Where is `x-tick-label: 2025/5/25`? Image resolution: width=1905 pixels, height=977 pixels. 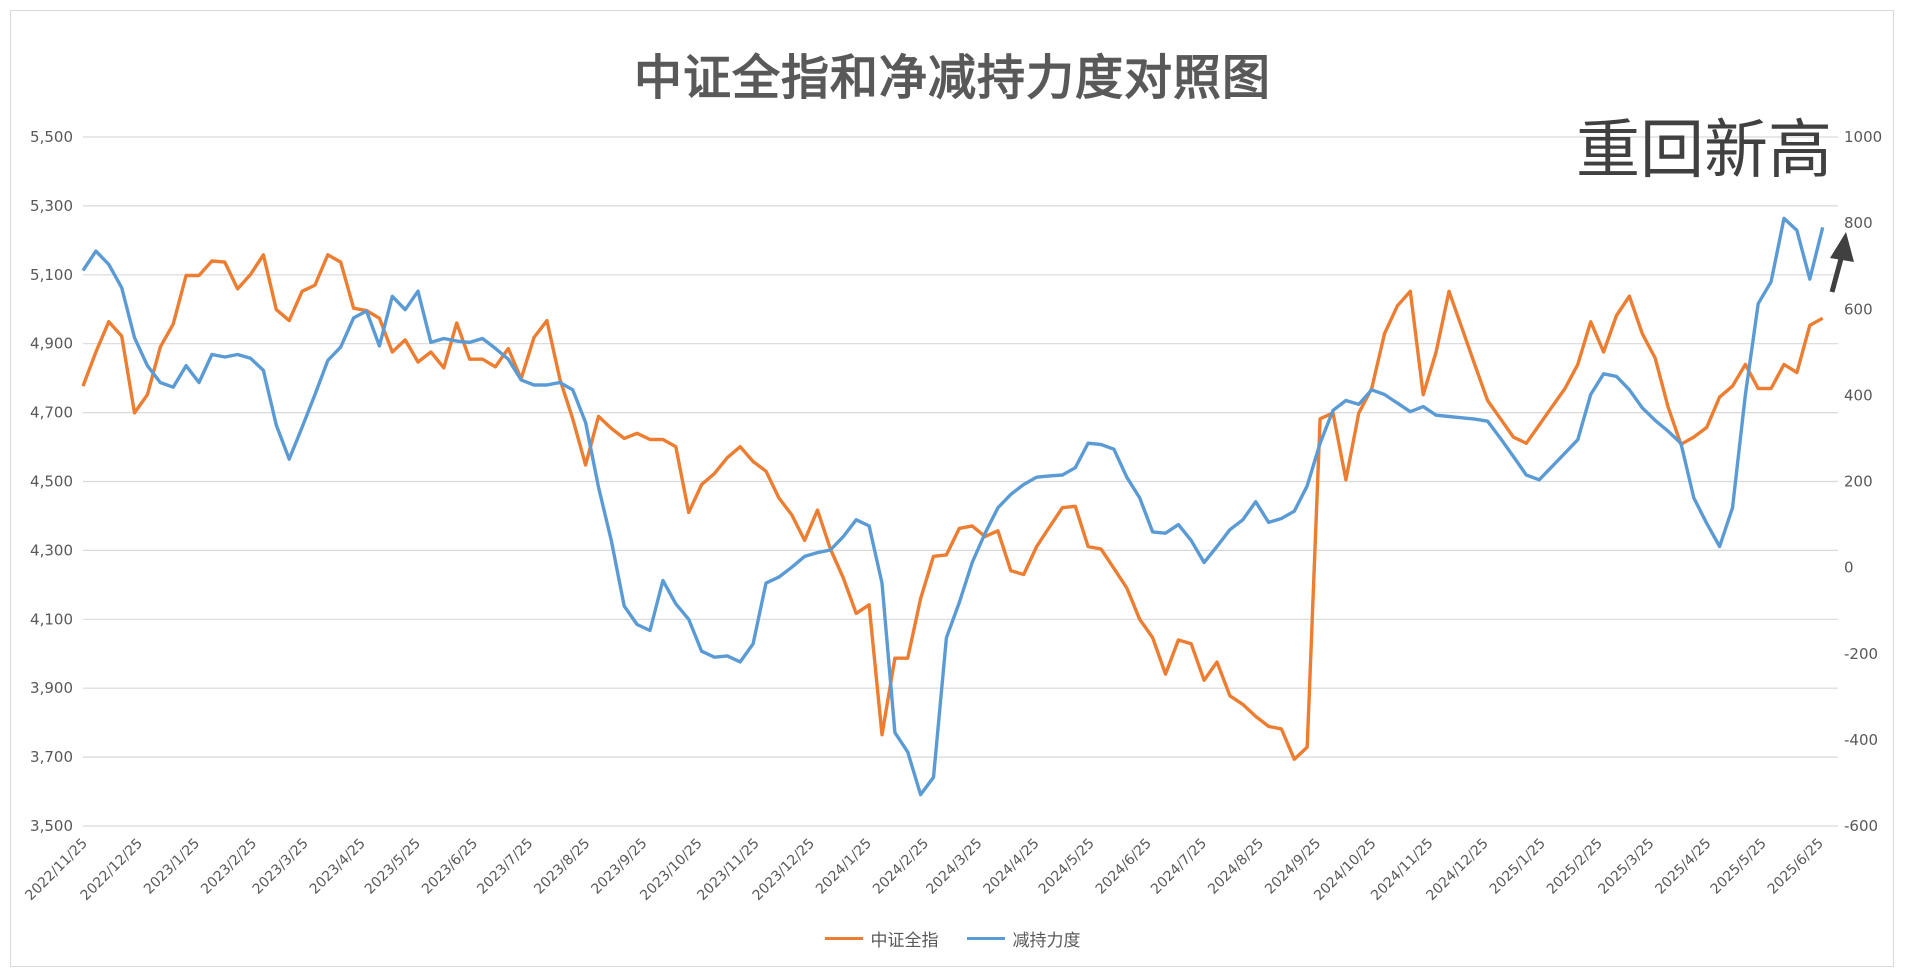
x-tick-label: 2025/5/25 is located at coordinates (1739, 867).